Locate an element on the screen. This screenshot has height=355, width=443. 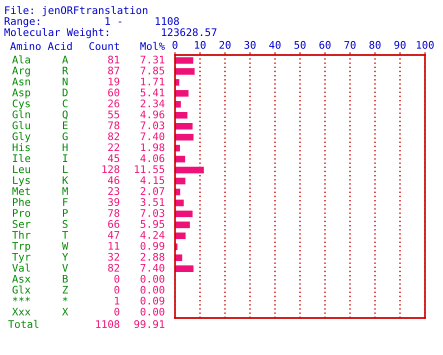
y-tick-label: His is located at coordinates (21, 147).